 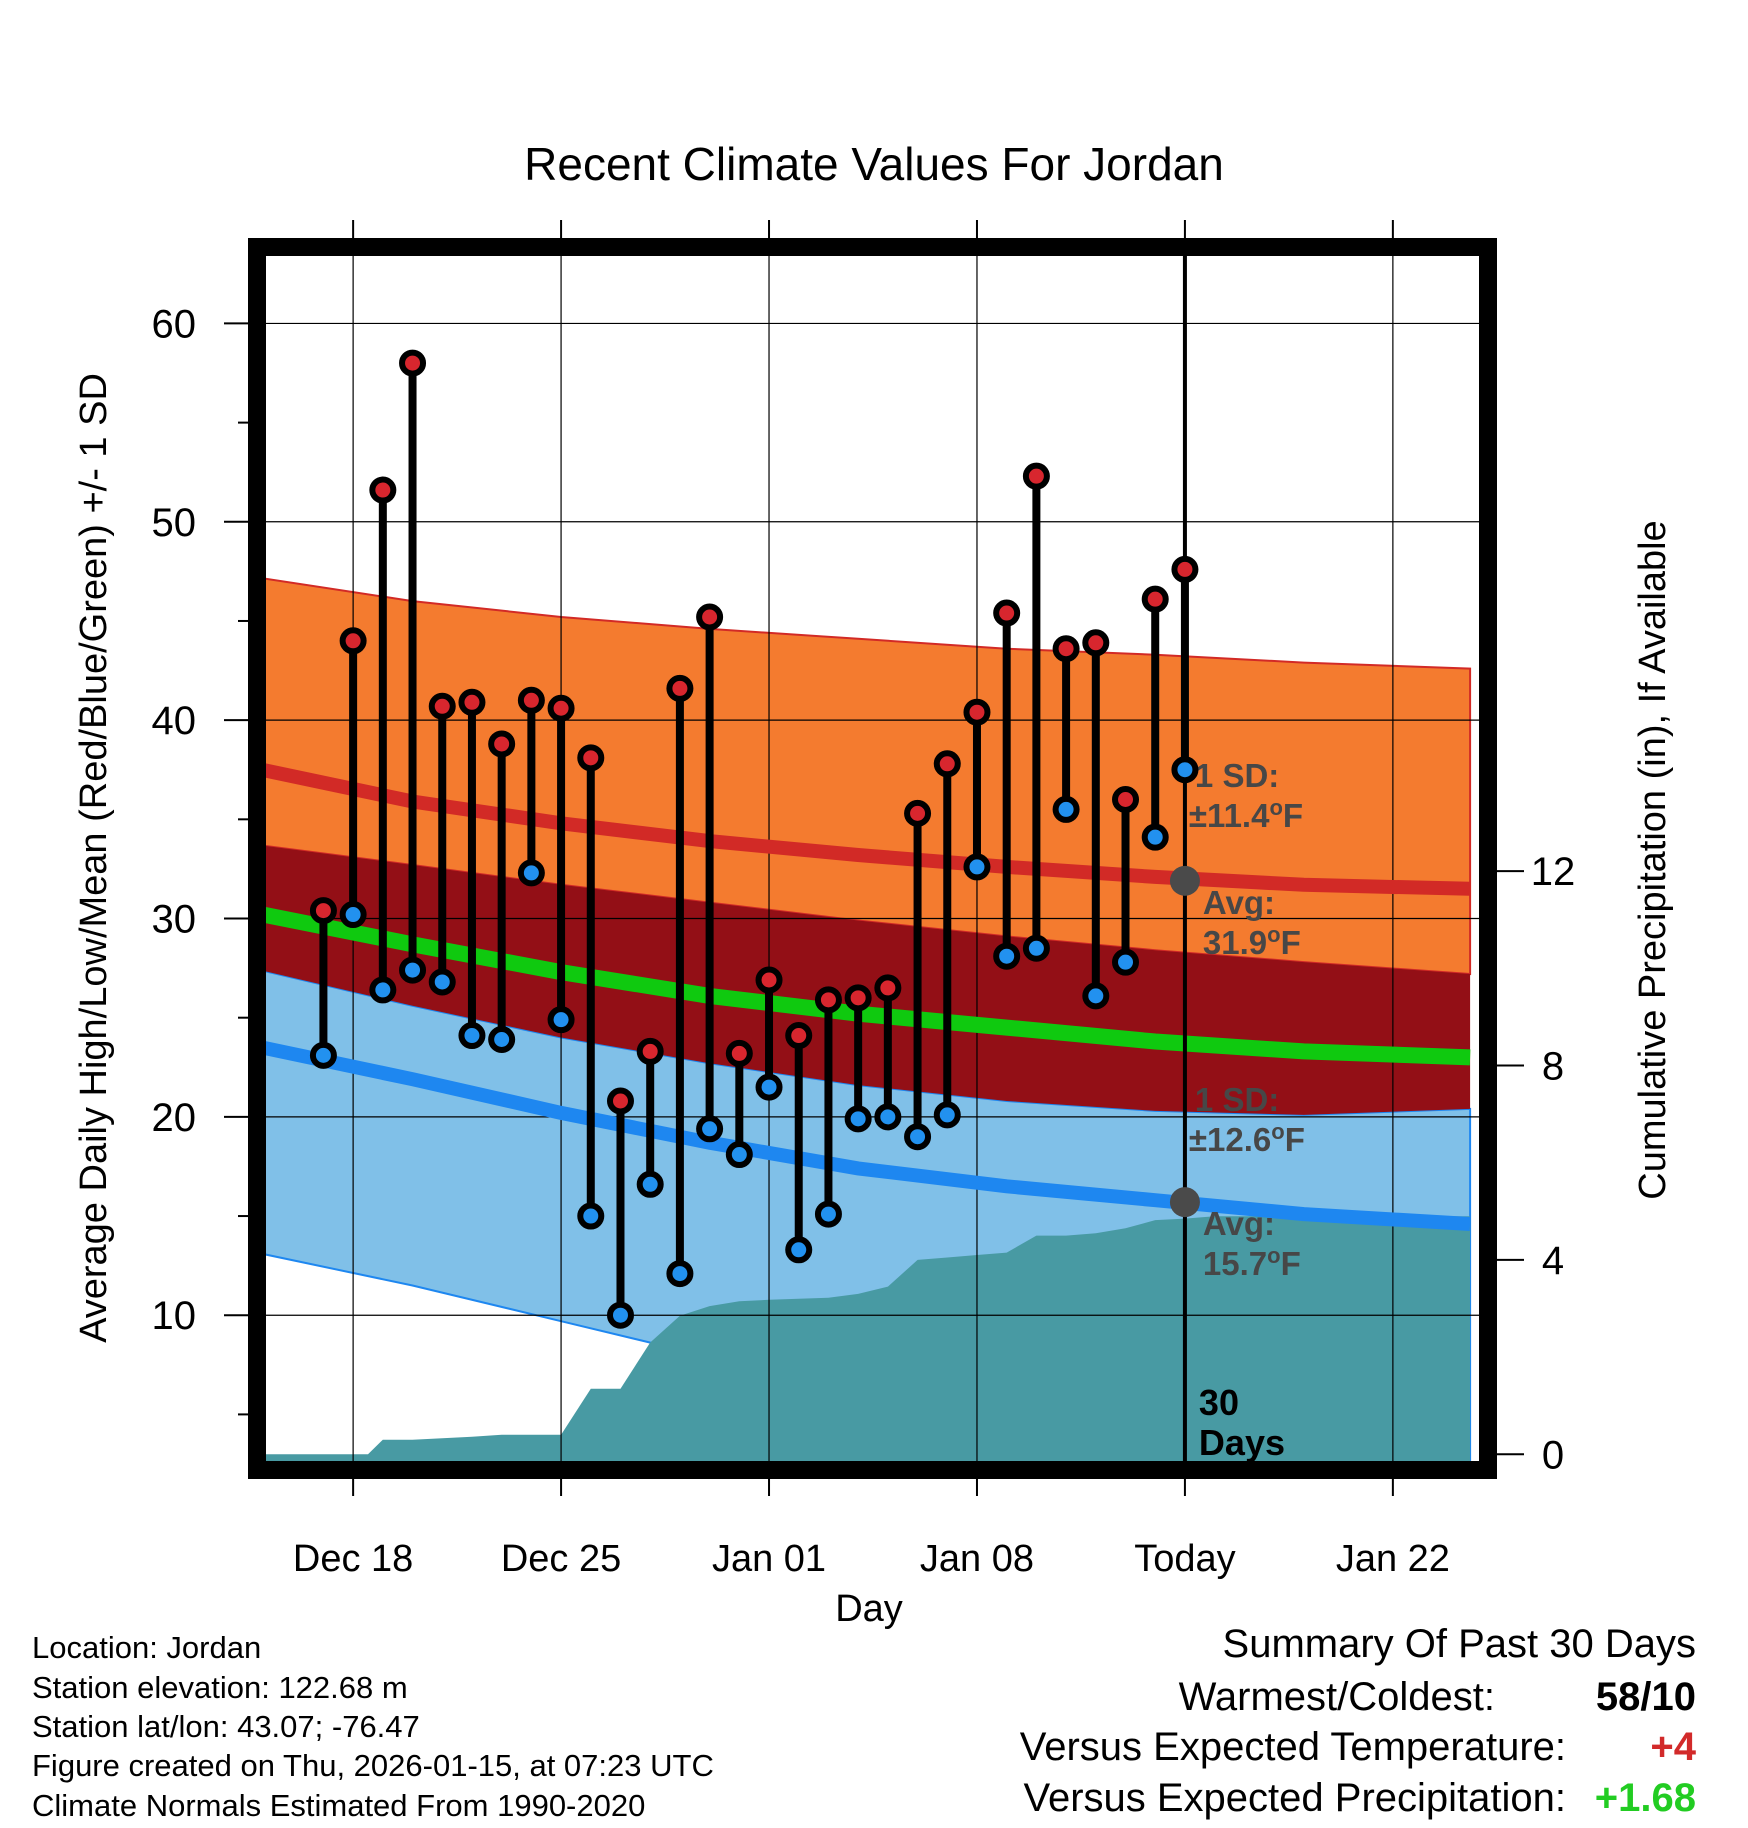 What do you see at coordinates (174, 1118) in the screenshot?
I see `y-tick-label: 20` at bounding box center [174, 1118].